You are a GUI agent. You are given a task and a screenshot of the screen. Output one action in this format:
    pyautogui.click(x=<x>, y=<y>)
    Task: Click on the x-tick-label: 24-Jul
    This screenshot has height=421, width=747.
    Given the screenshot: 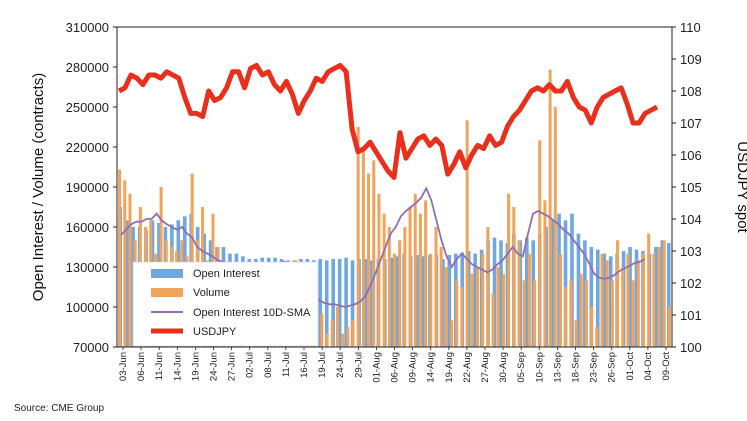 What is the action you would take?
    pyautogui.click(x=340, y=365)
    